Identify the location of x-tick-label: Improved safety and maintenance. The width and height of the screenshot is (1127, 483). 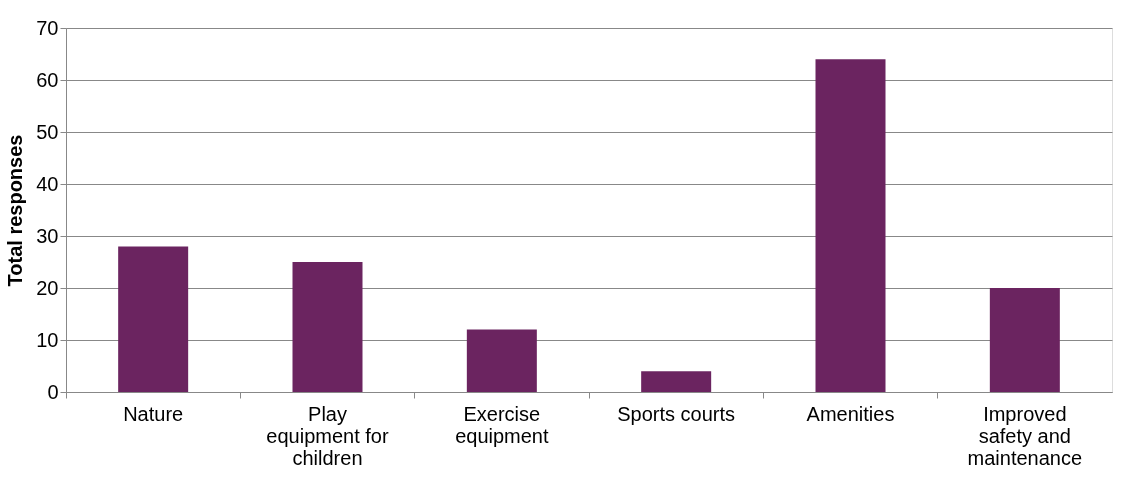
(1025, 435).